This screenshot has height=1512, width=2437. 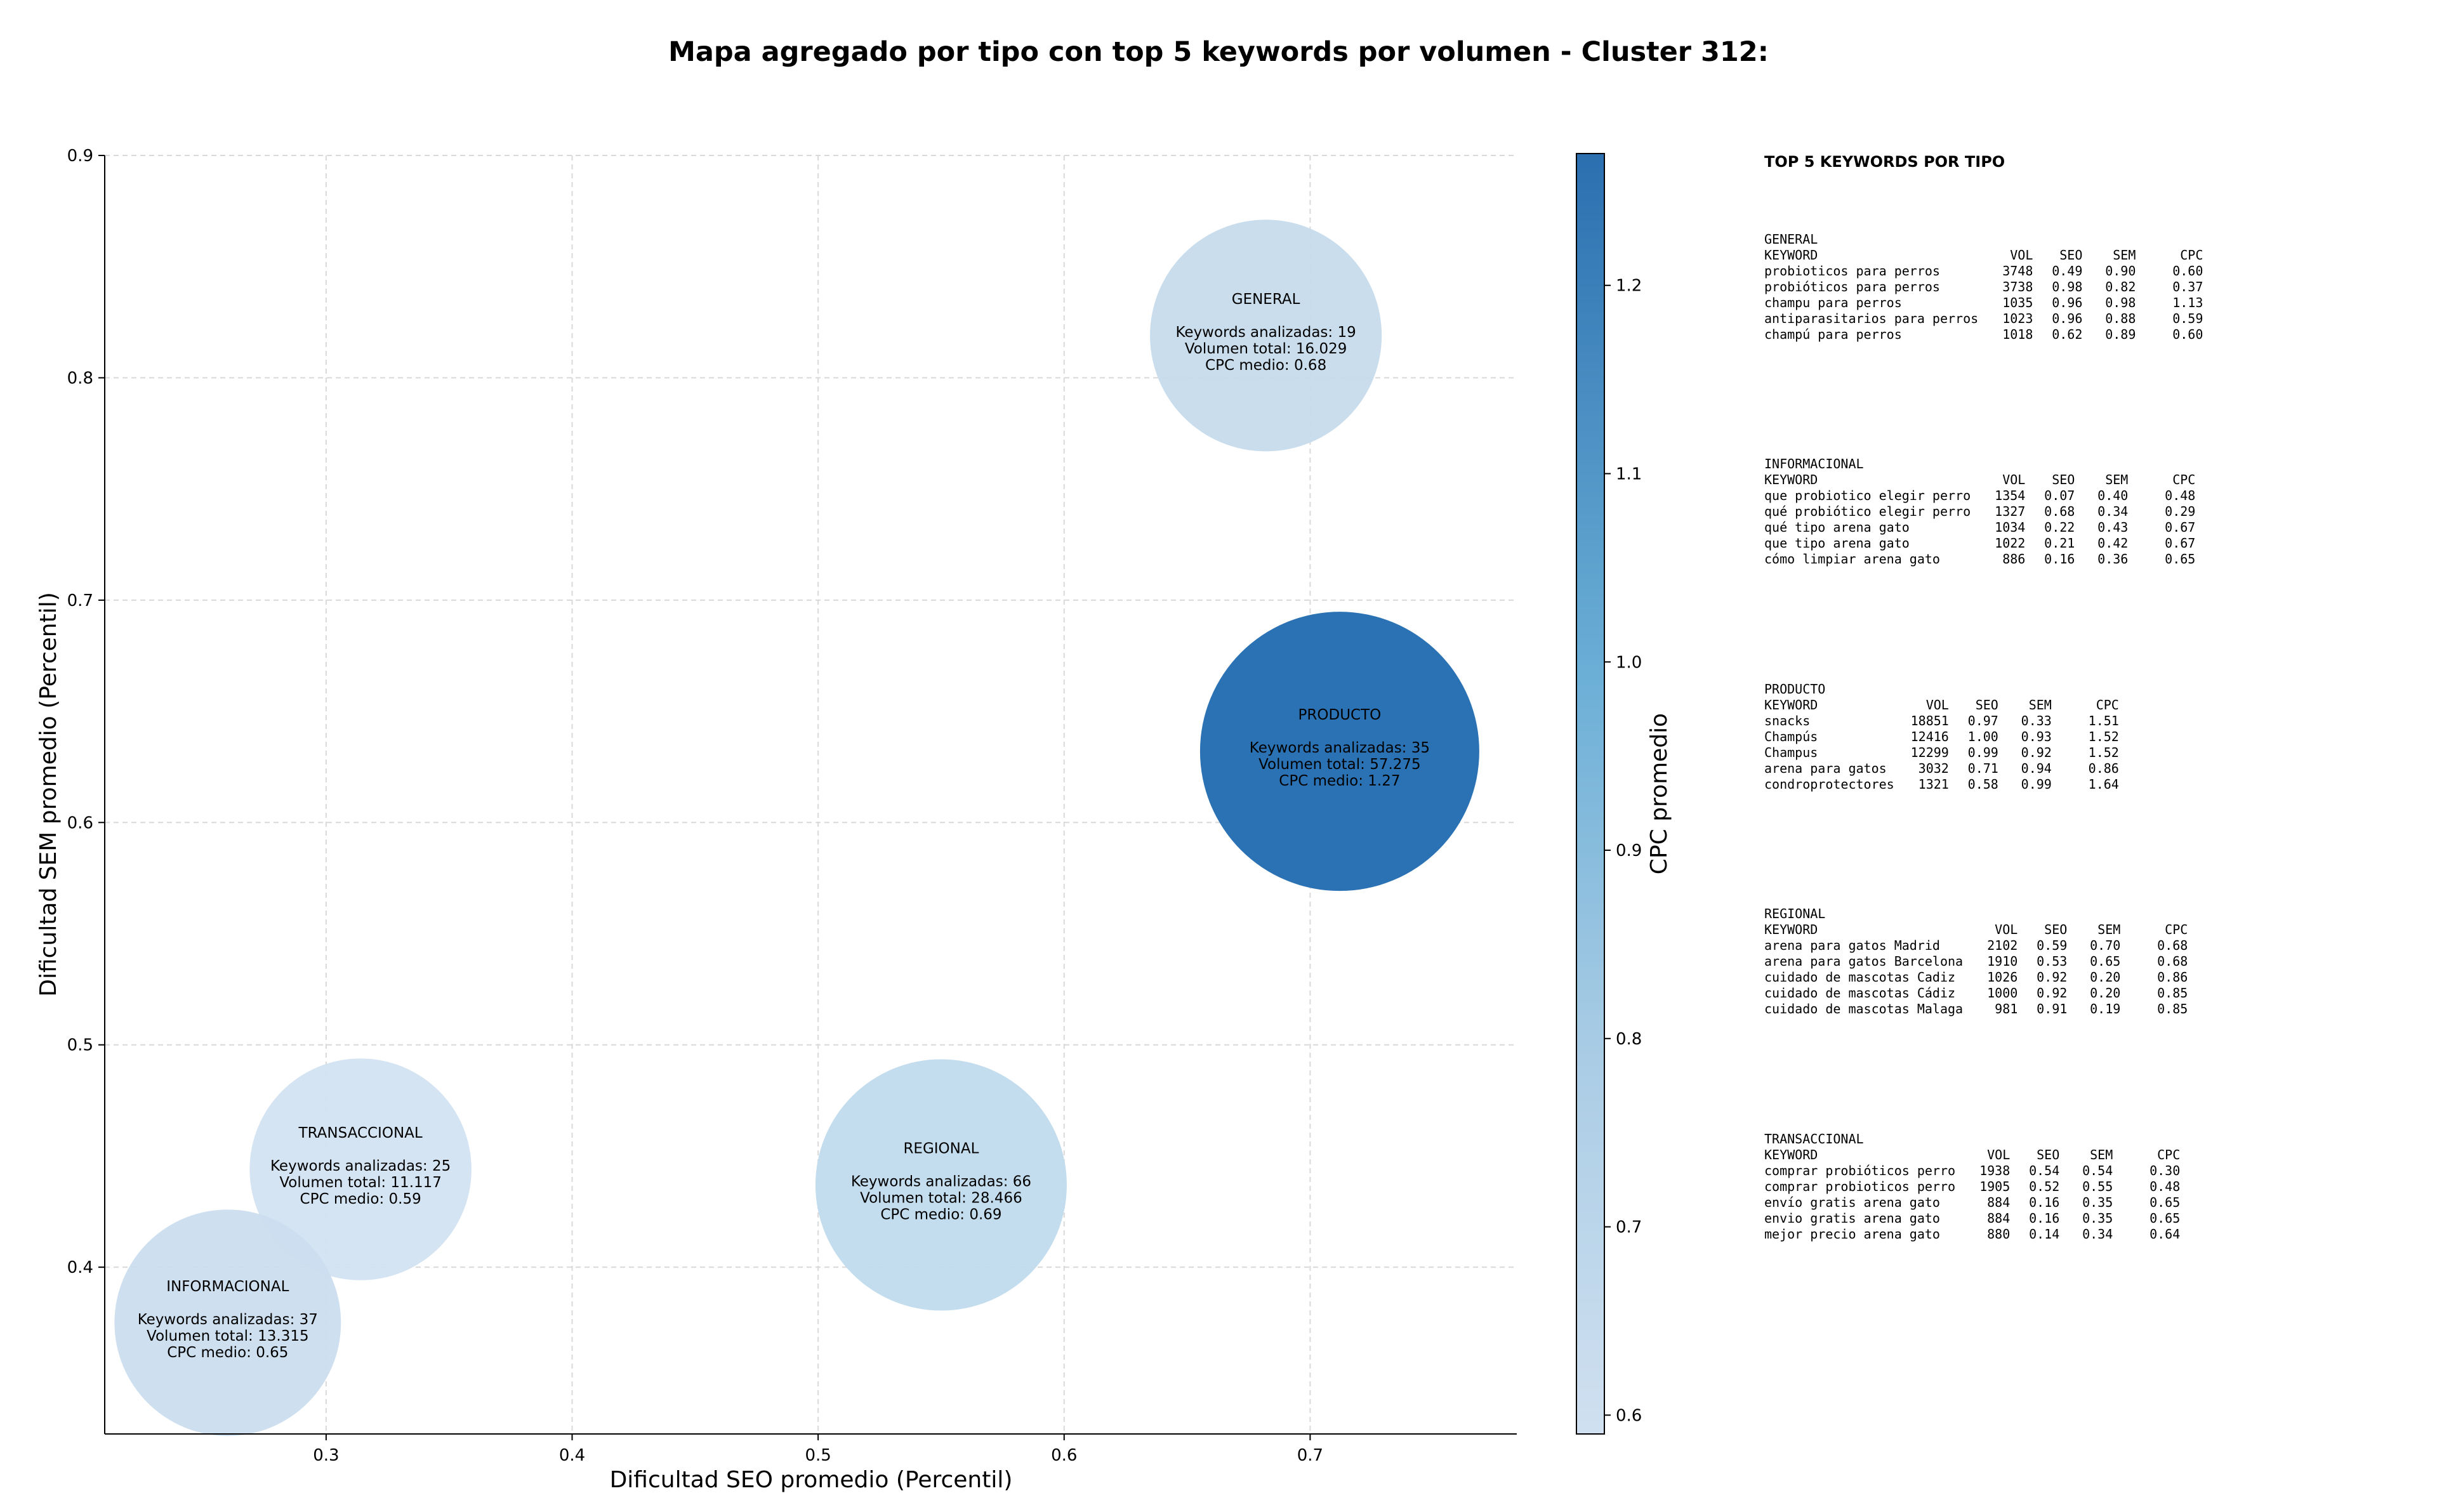 What do you see at coordinates (80, 823) in the screenshot?
I see `y-tick-label: 0.6` at bounding box center [80, 823].